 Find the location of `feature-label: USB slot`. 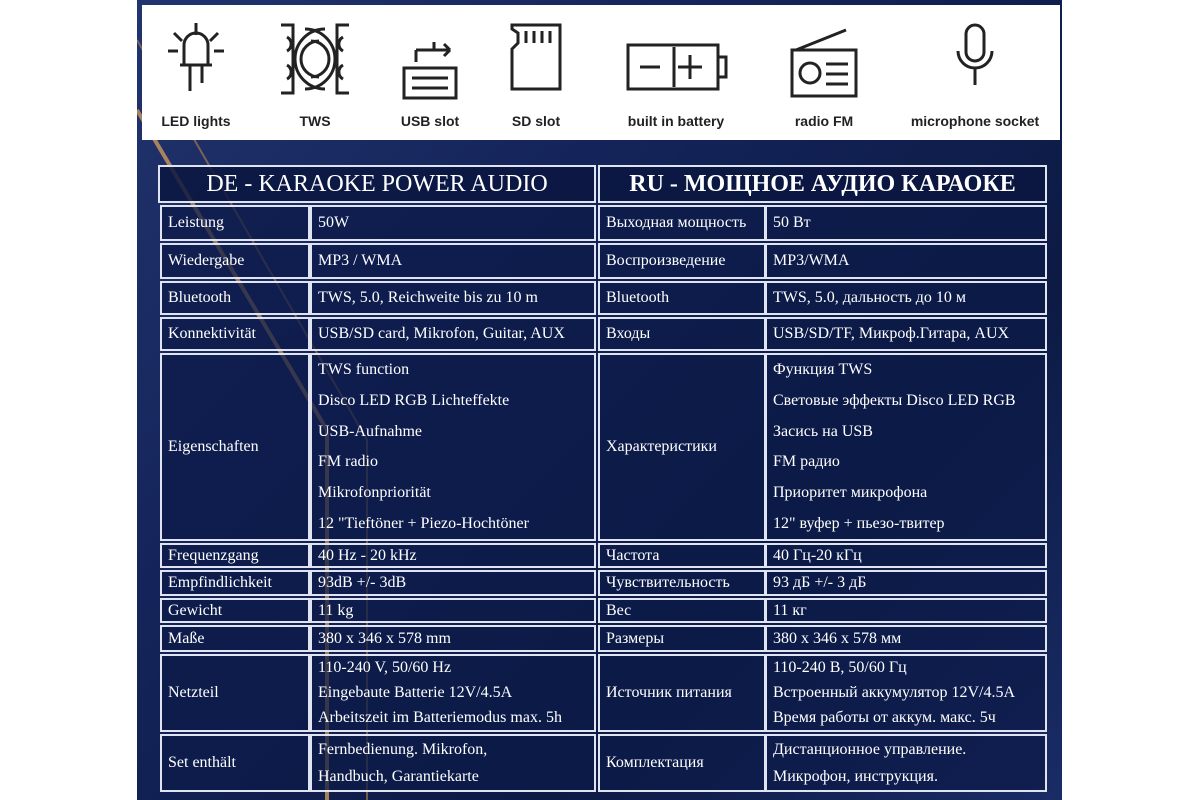

feature-label: USB slot is located at coordinates (430, 121).